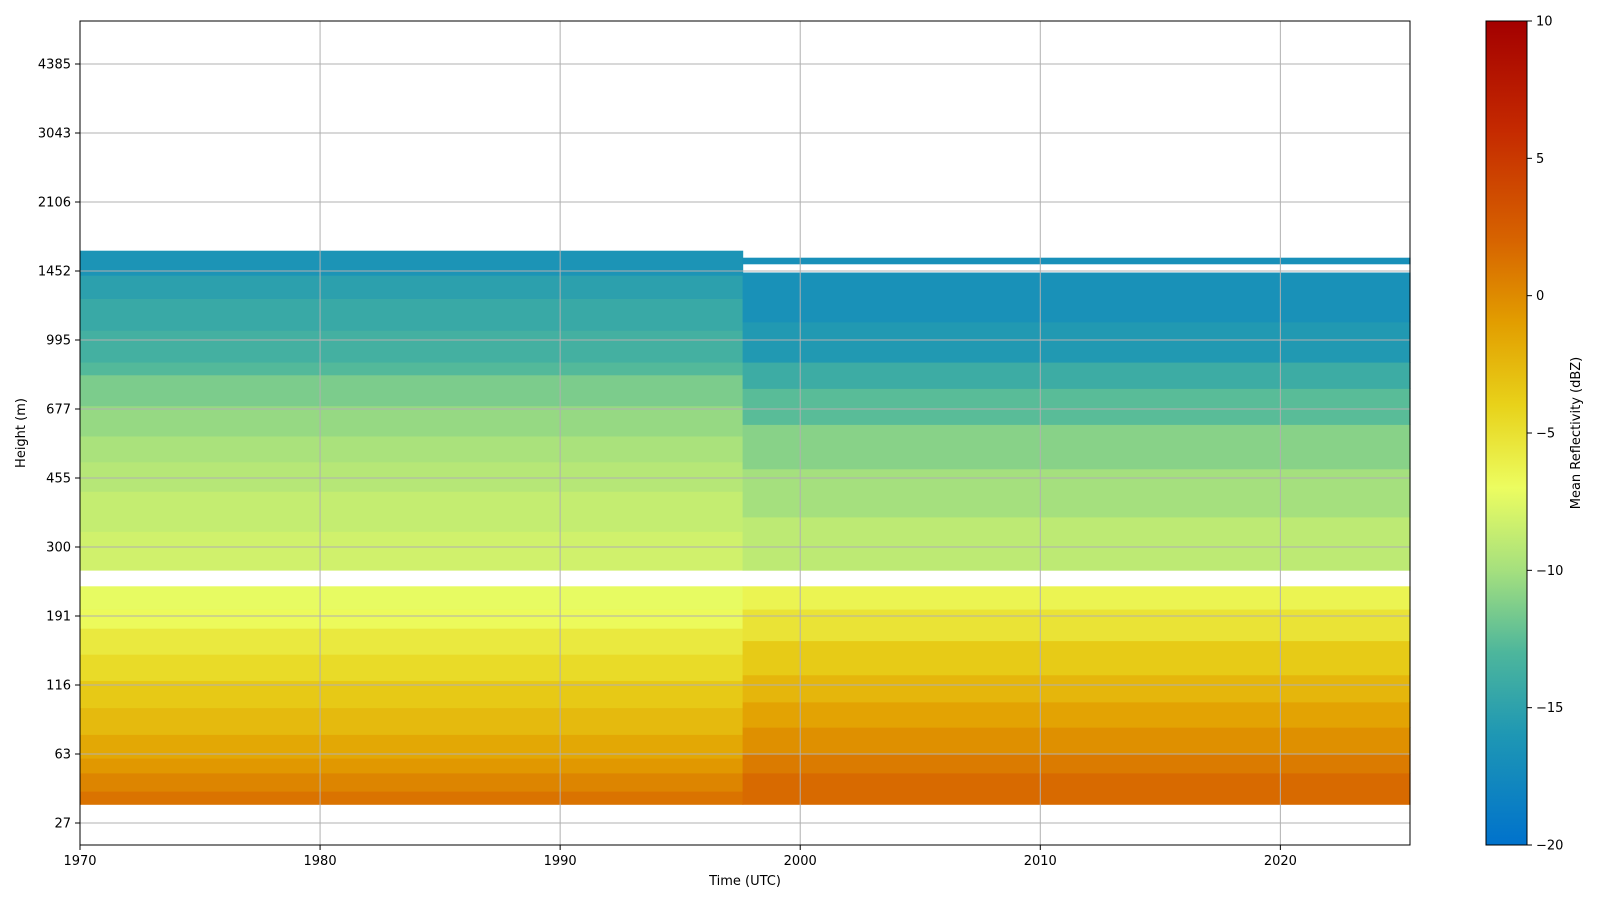 Image resolution: width=1600 pixels, height=900 pixels. I want to click on heatmap-cell-s0-l16, so click(412, 369).